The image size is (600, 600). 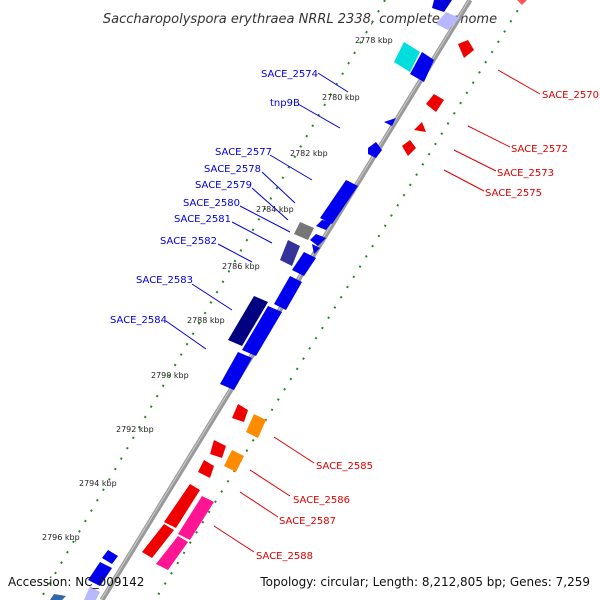 What do you see at coordinates (284, 556) in the screenshot?
I see `gene-label: SACE_2588` at bounding box center [284, 556].